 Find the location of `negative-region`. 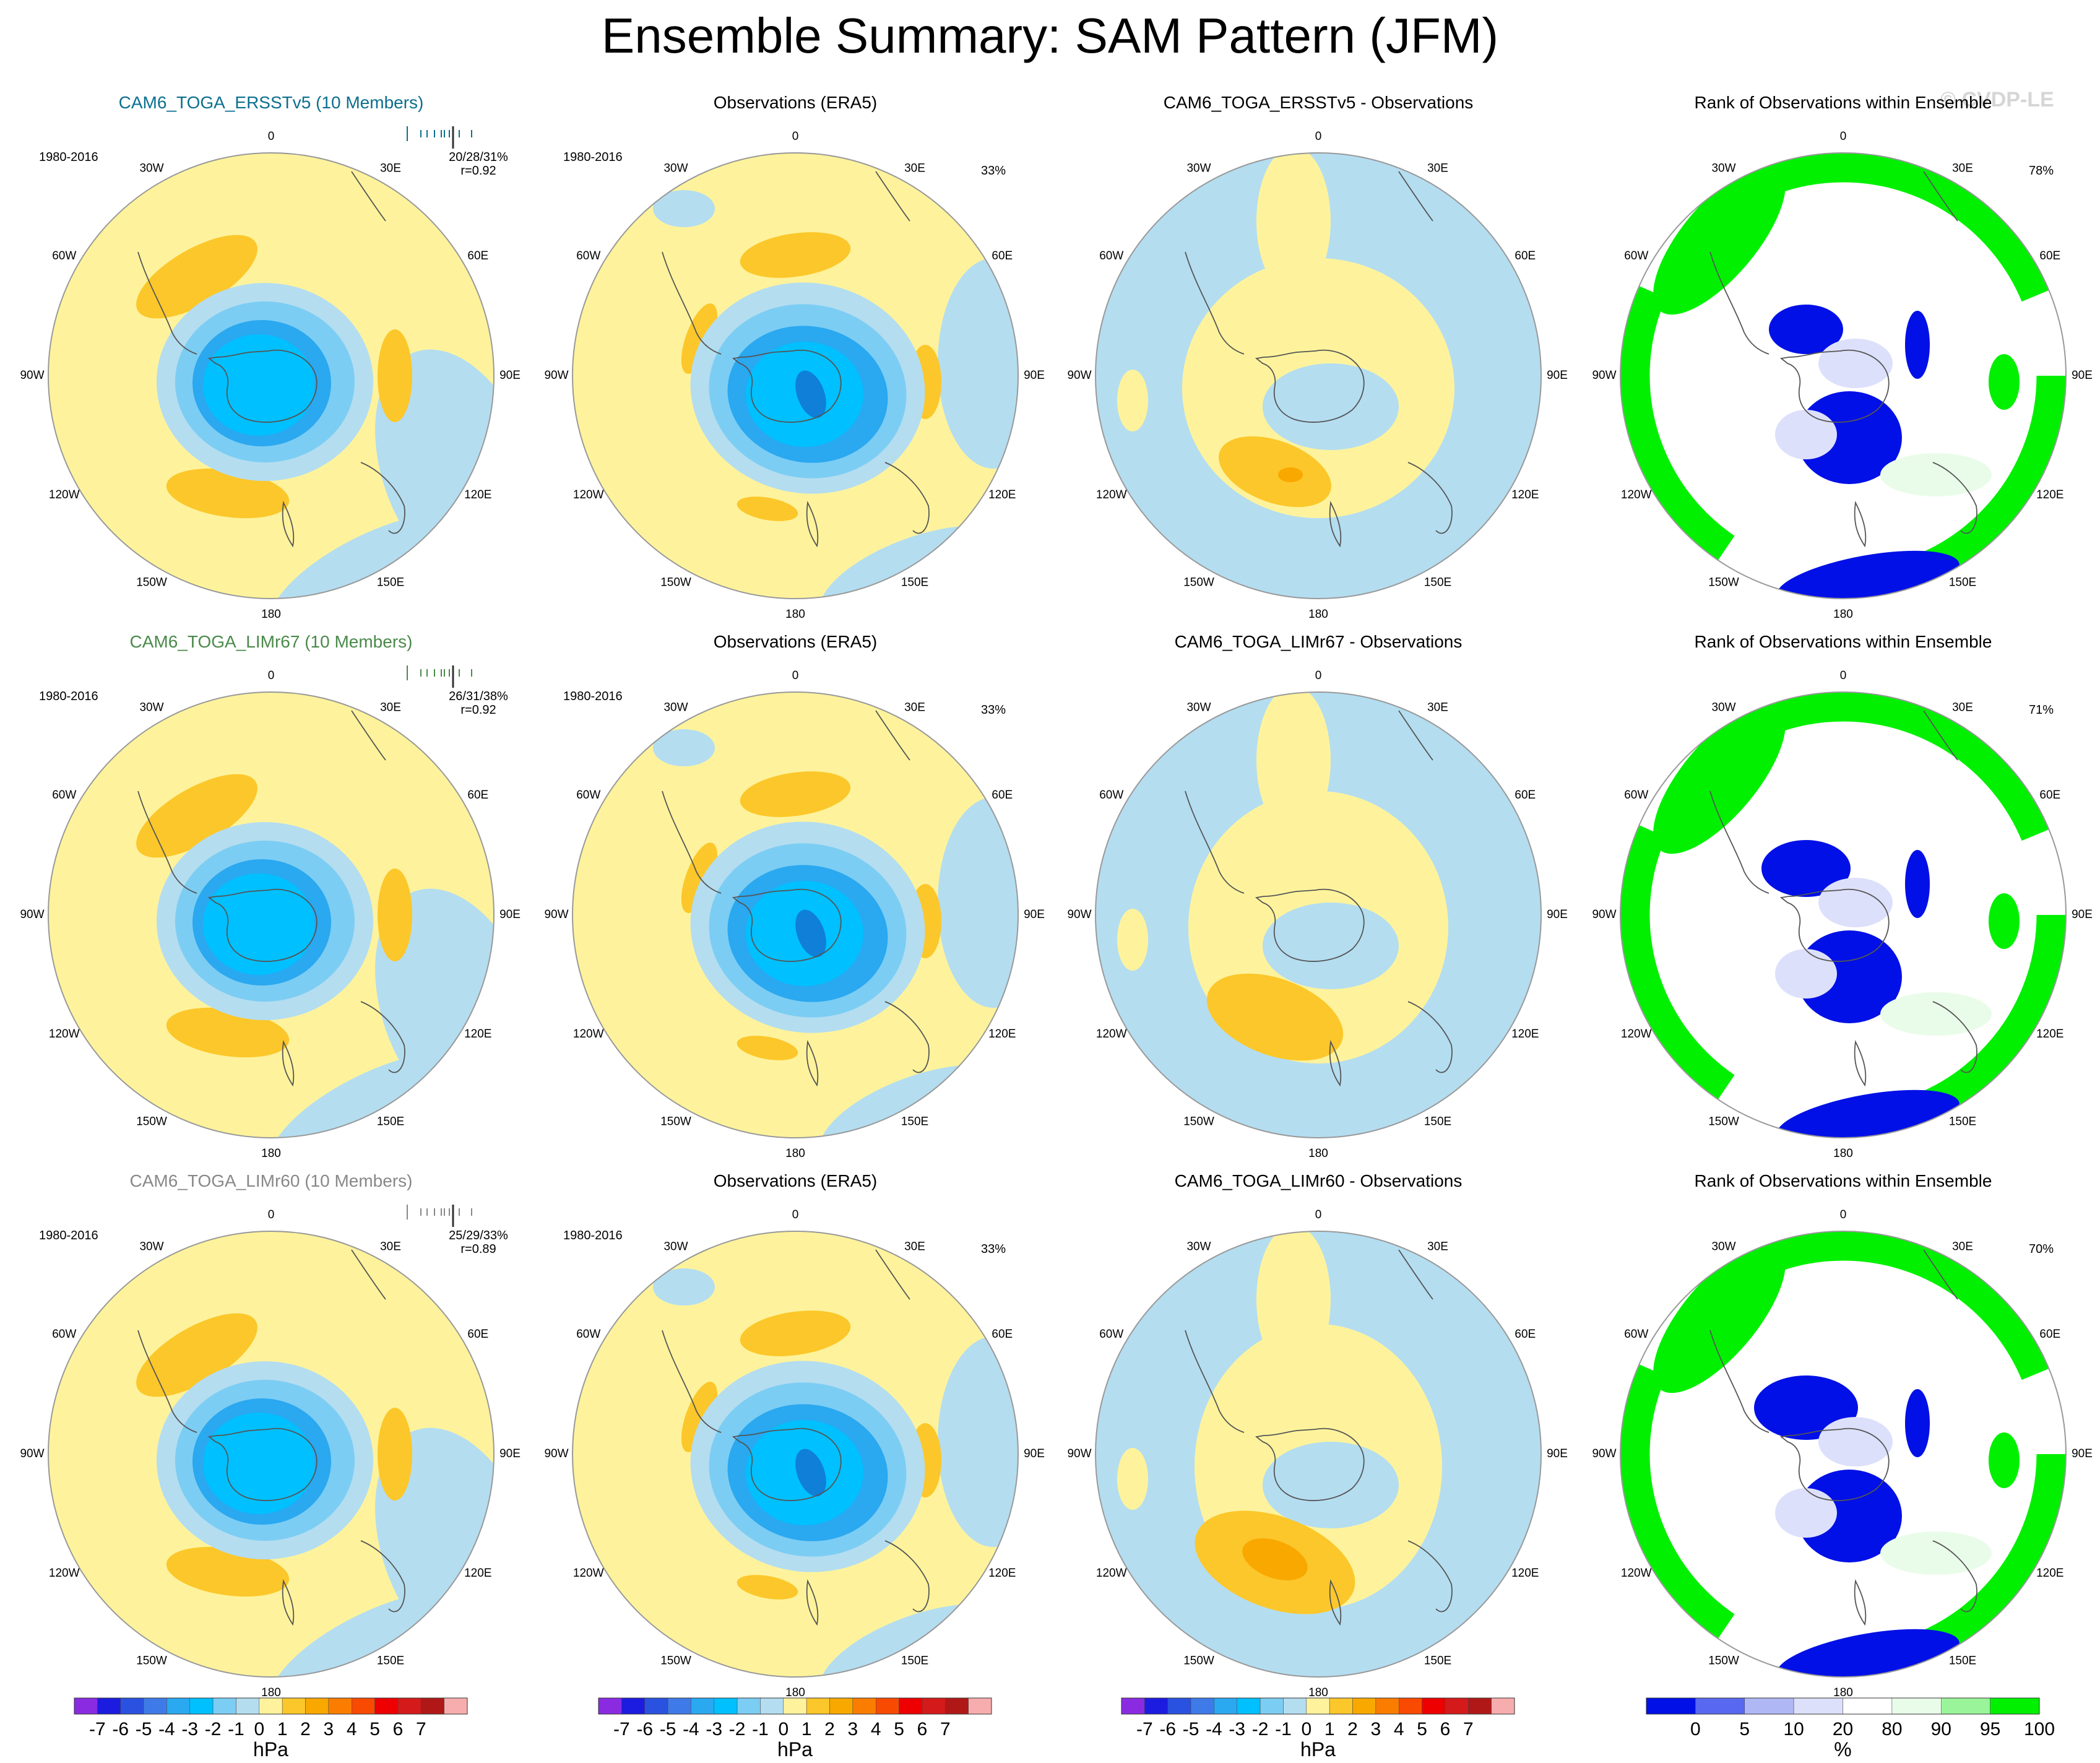

negative-region is located at coordinates (1331, 1485).